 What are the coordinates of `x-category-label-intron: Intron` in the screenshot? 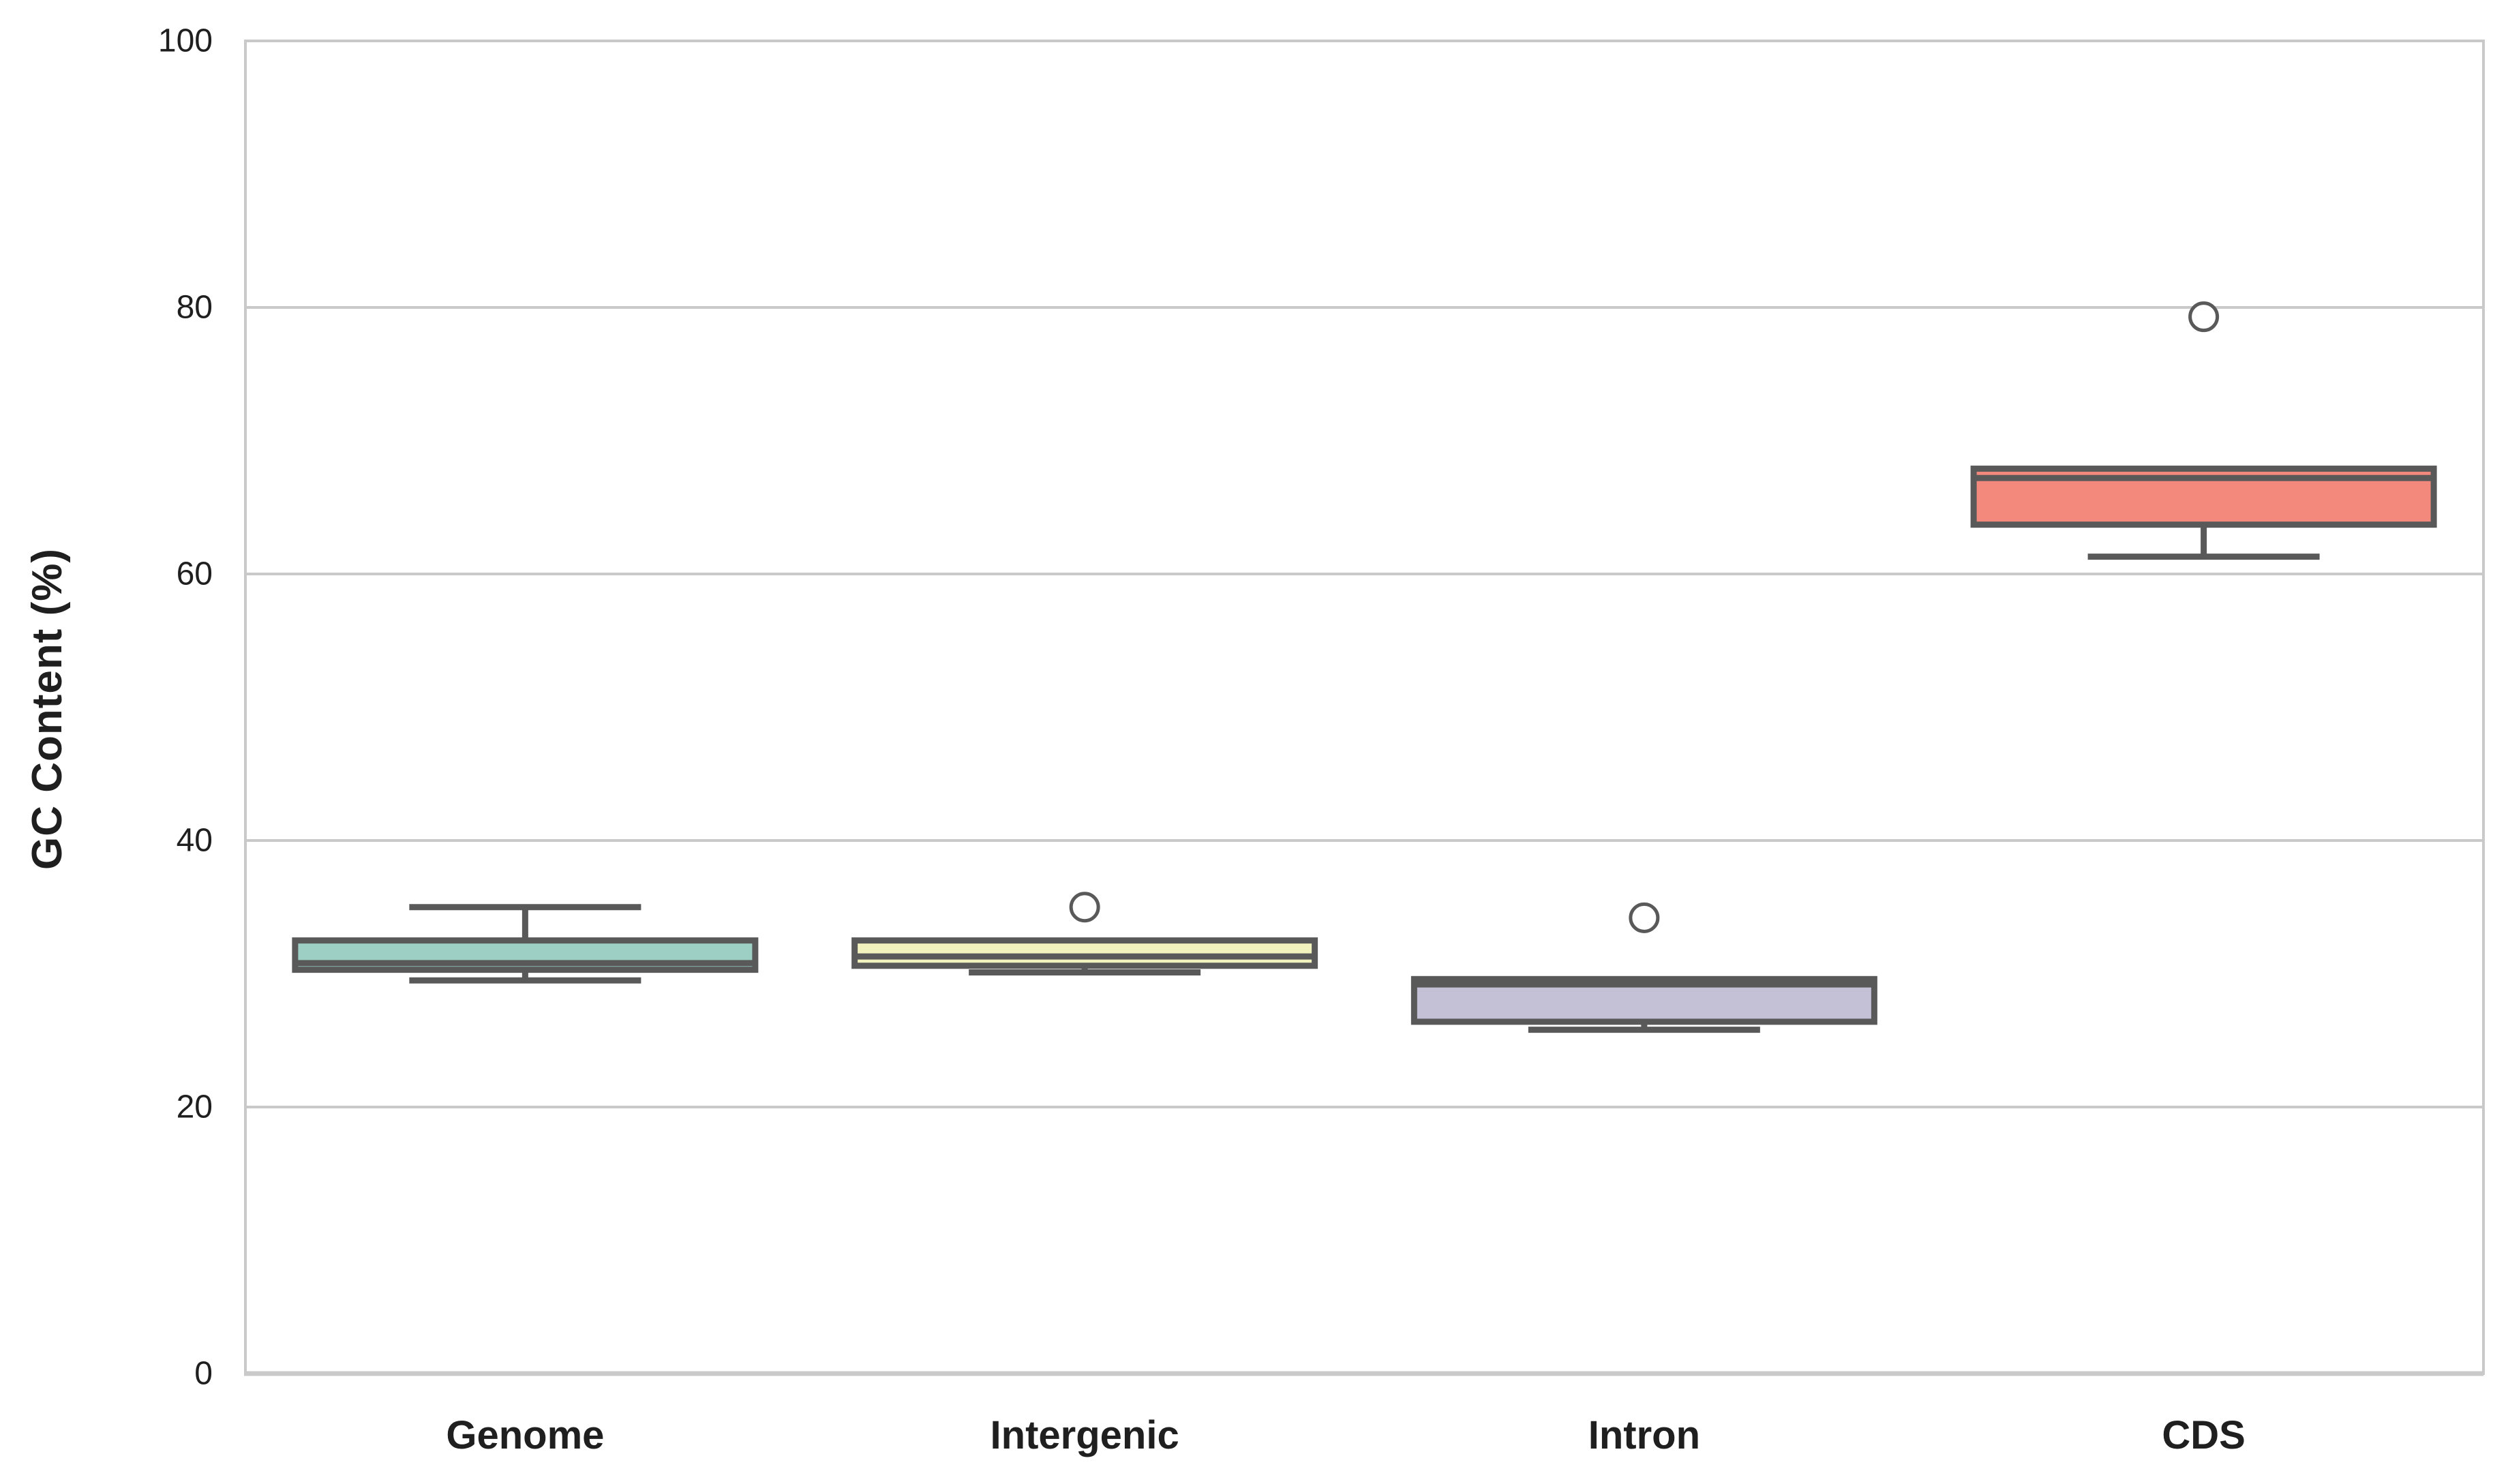 It's located at (1644, 1435).